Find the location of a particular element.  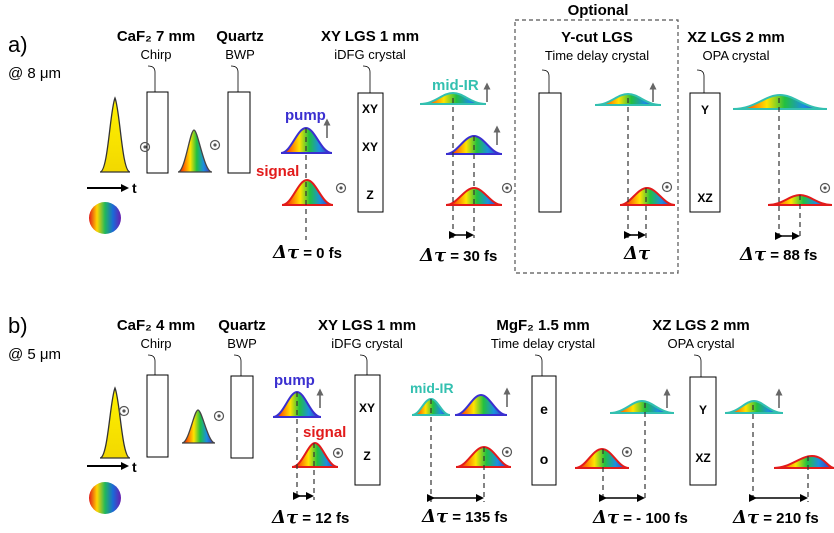

optional-label: Optional is located at coordinates (598, 10).